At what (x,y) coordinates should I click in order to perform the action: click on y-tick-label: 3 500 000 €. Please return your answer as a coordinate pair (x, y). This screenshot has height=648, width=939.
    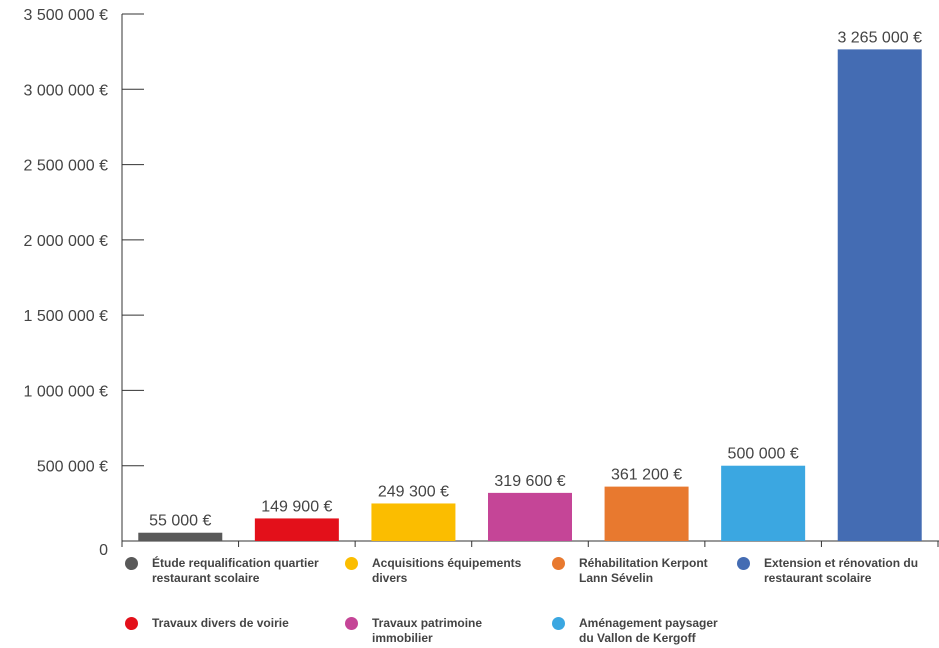
    Looking at the image, I should click on (65, 15).